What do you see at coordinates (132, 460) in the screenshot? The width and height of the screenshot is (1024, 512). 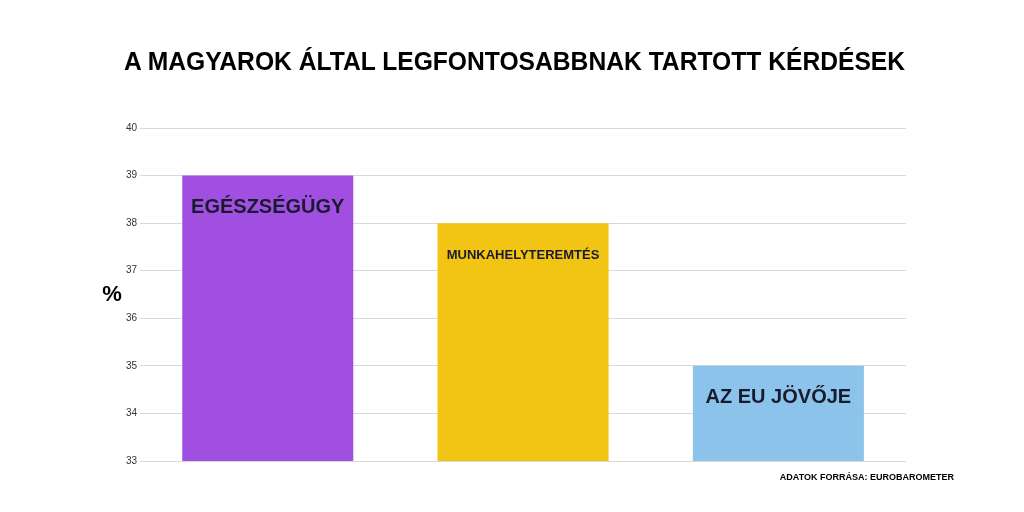 I see `y-tick-label: 33` at bounding box center [132, 460].